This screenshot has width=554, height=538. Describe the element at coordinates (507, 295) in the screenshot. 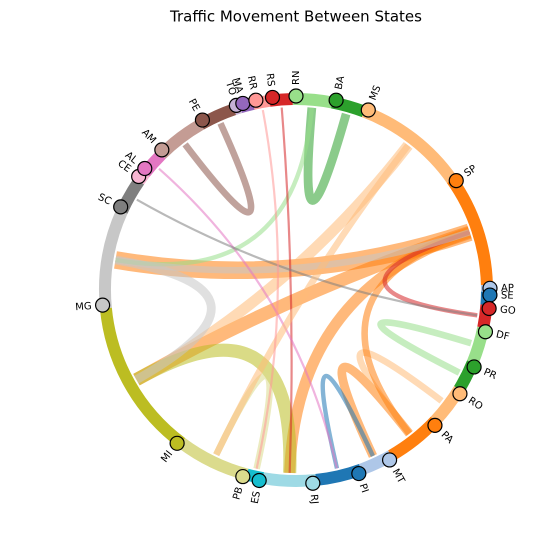

I see `node-label: SE` at that location.